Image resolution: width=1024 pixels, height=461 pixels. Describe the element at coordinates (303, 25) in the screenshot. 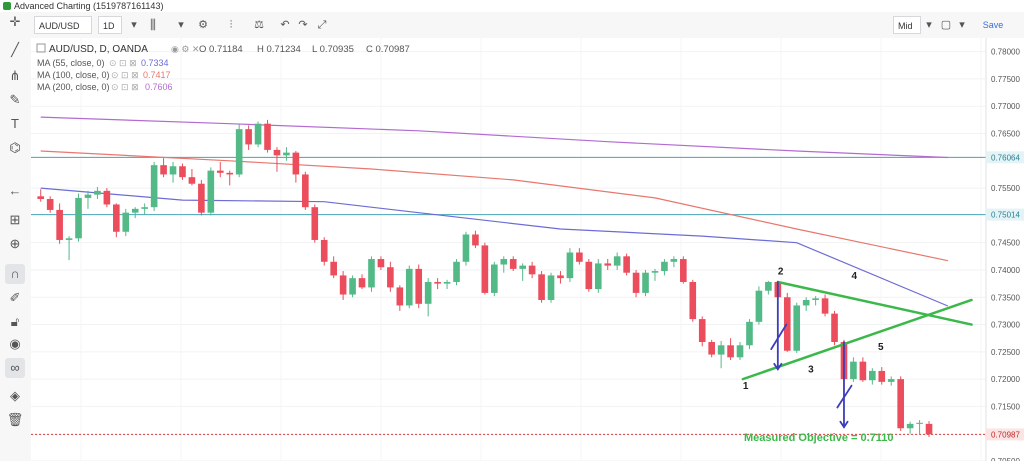

I see `redo-icon: ↷` at that location.